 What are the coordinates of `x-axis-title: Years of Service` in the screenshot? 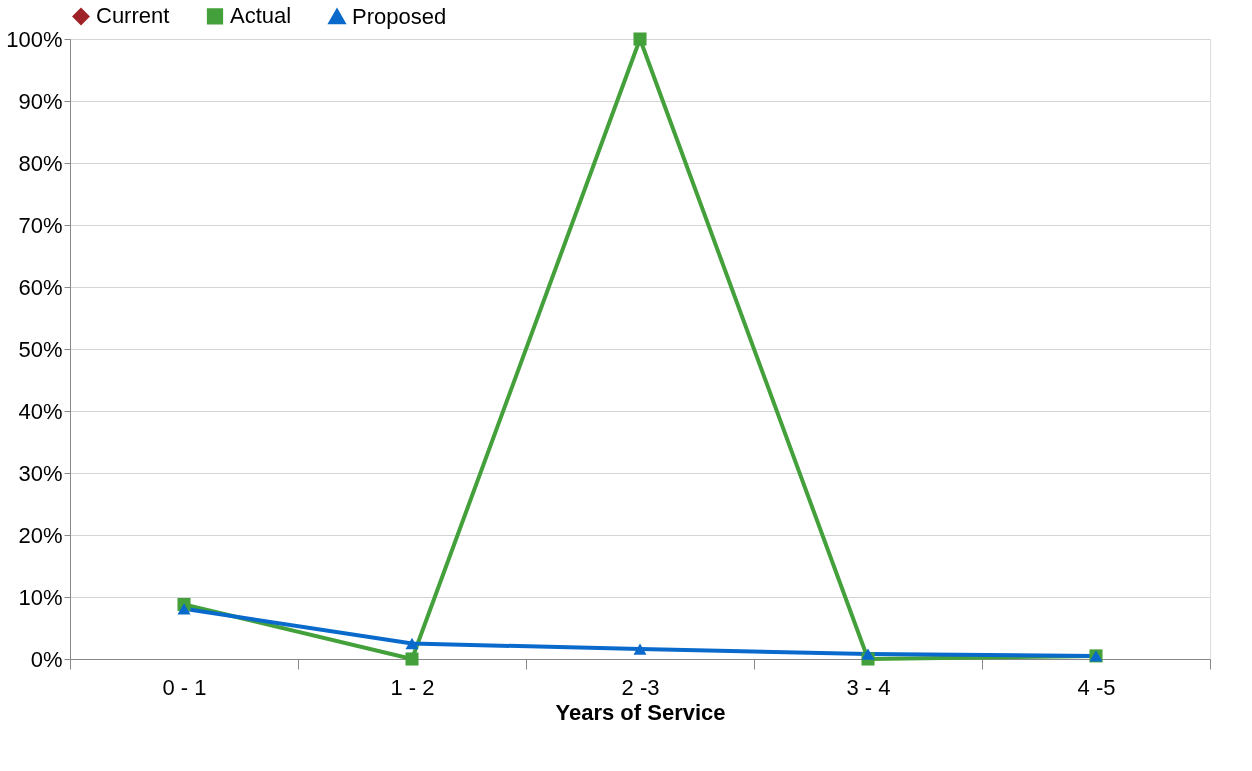 It's located at (640, 712).